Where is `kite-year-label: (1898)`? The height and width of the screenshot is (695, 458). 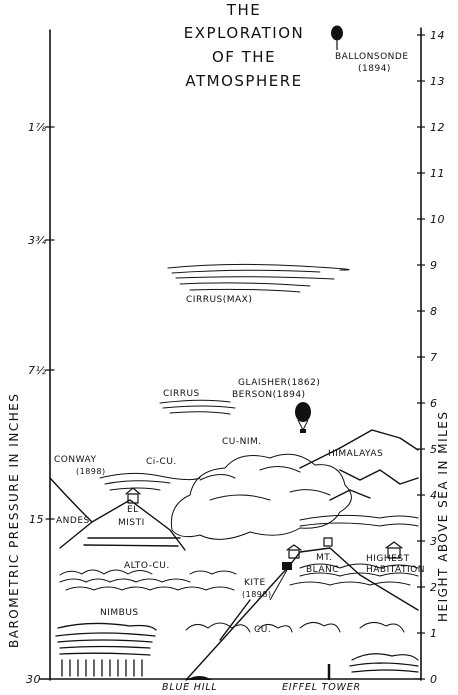 kite-year-label: (1898) is located at coordinates (257, 594).